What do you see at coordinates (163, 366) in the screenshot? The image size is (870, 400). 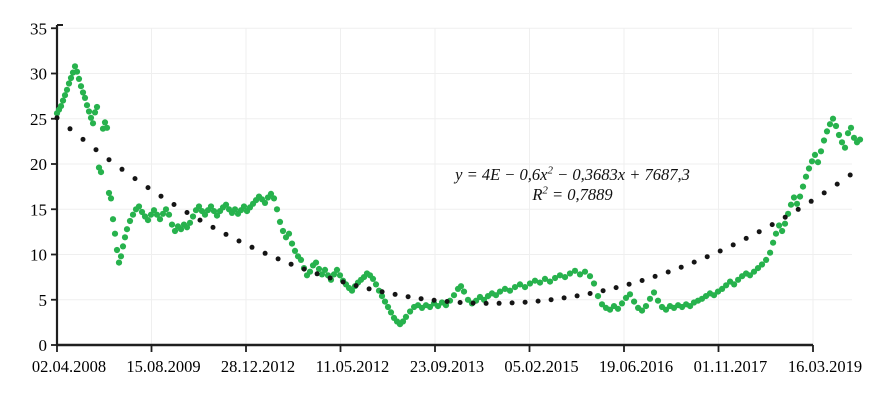 I see `x-tick-label: 15.08.2009` at bounding box center [163, 366].